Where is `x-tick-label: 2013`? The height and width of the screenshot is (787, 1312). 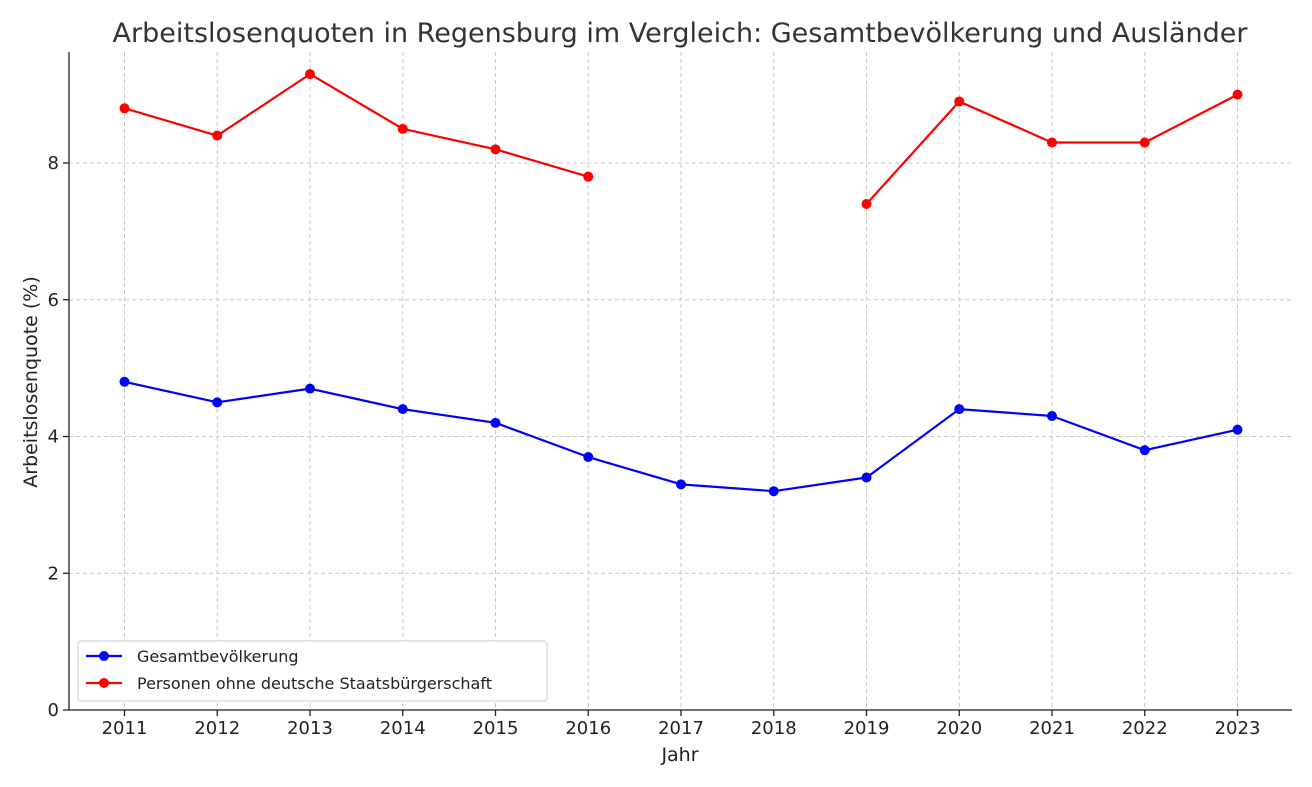 x-tick-label: 2013 is located at coordinates (310, 728).